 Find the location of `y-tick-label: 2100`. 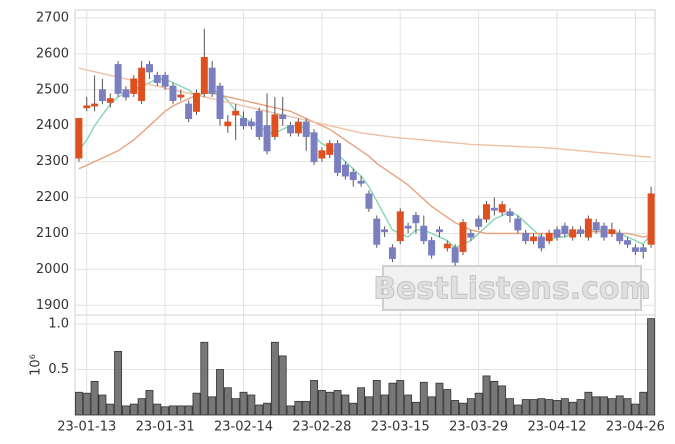

y-tick-label: 2100 is located at coordinates (52, 233).